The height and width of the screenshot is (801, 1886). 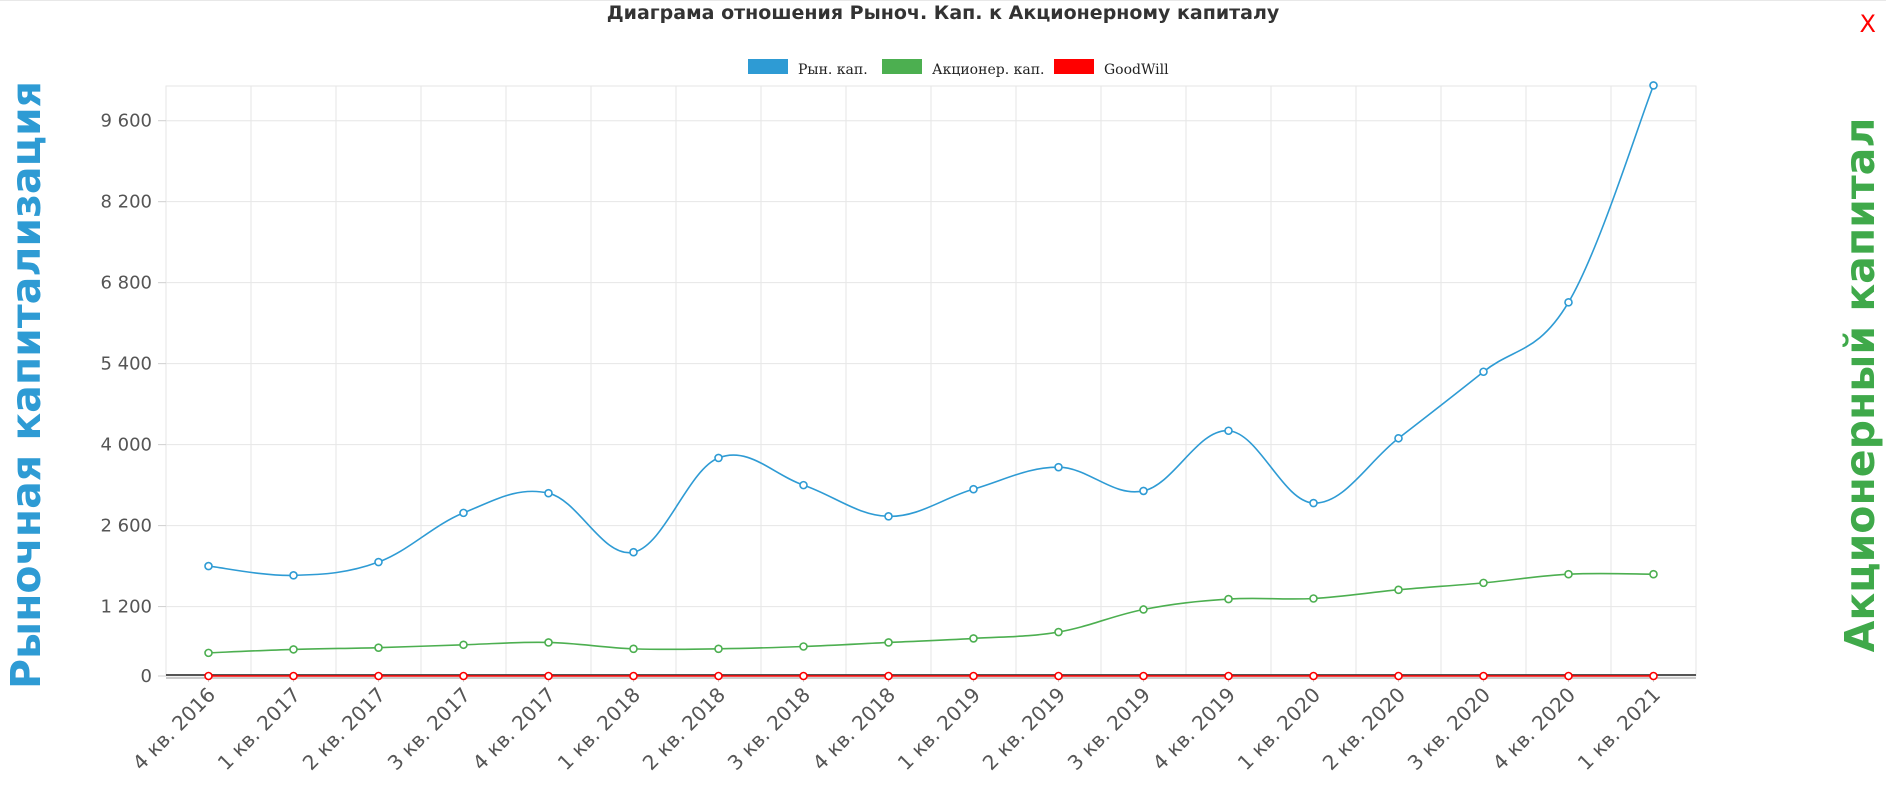 I want to click on y-tick-label: 4 000, so click(x=126, y=445).